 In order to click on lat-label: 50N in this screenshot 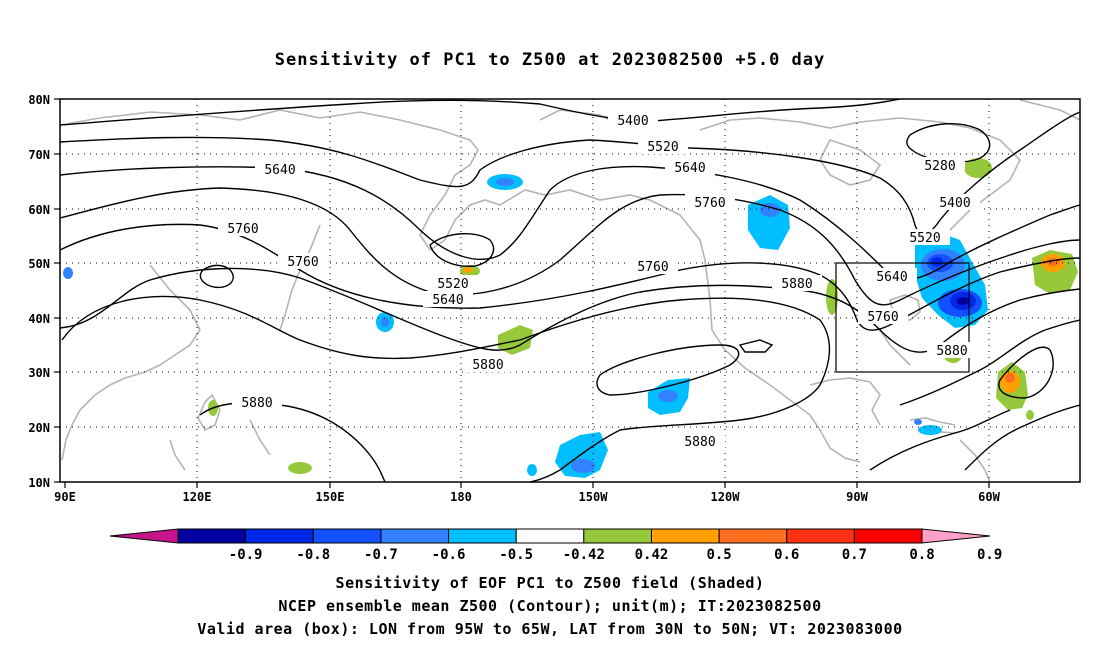, I will do `click(39, 264)`.